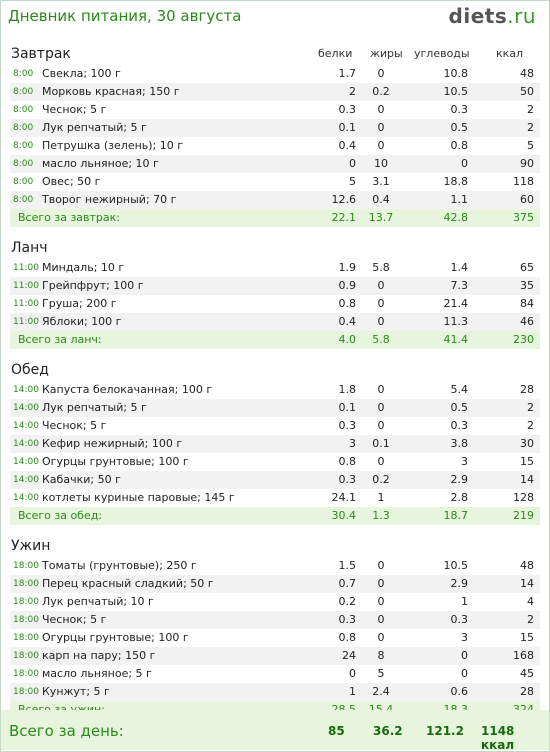 The width and height of the screenshot is (550, 752). Describe the element at coordinates (527, 321) in the screenshot. I see `food-kcal: 46` at that location.